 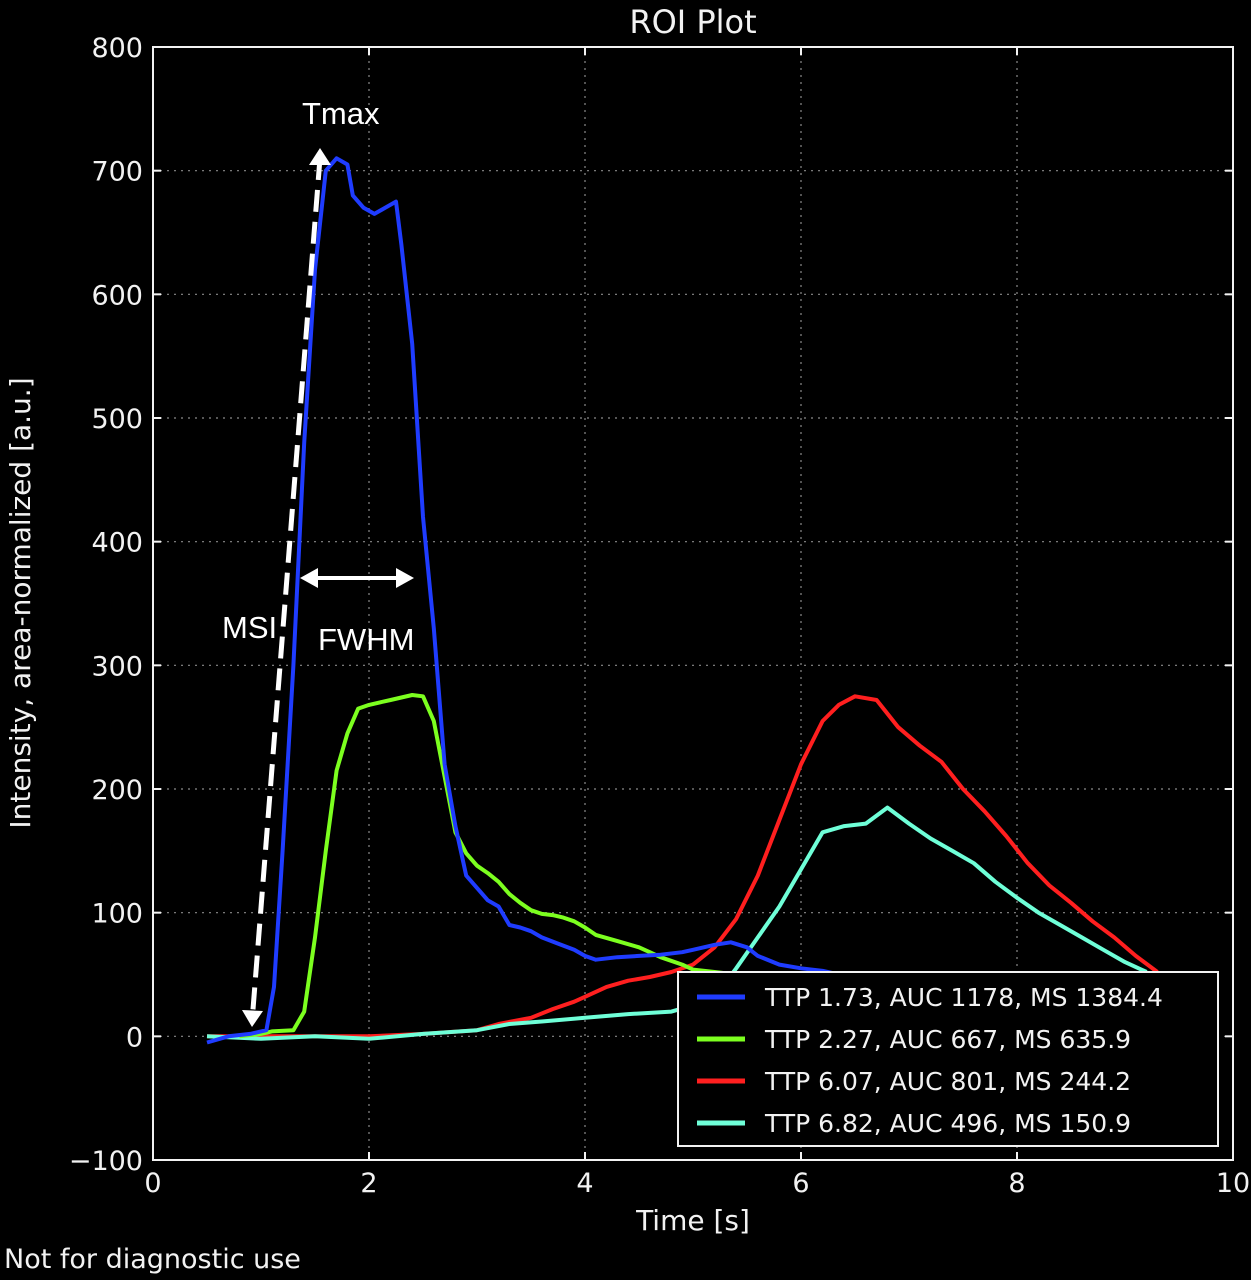 I want to click on x-tick-label: 0, so click(x=152, y=1183).